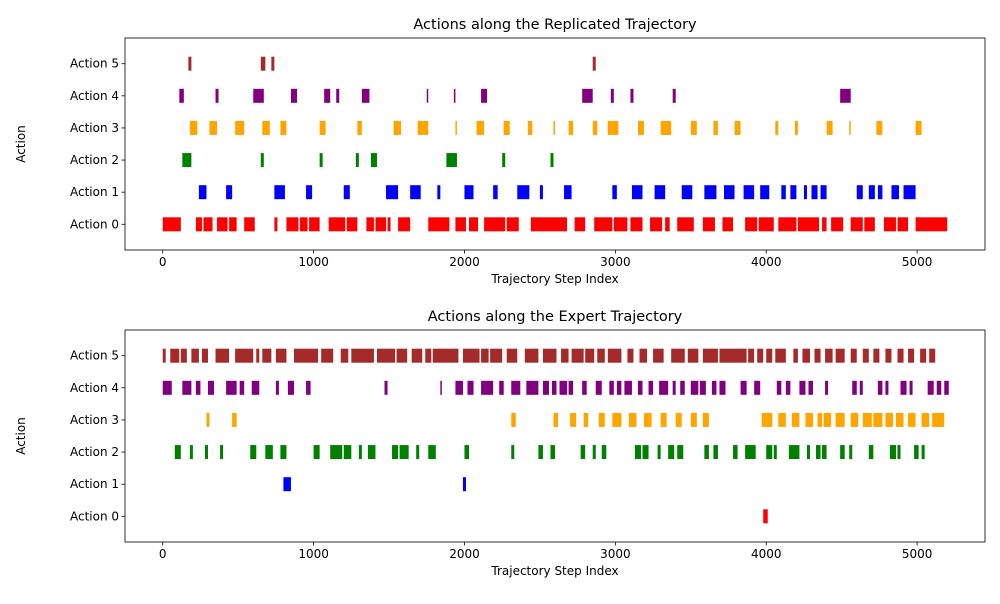 The width and height of the screenshot is (1000, 604). I want to click on x-tick-label: 1000, so click(313, 554).